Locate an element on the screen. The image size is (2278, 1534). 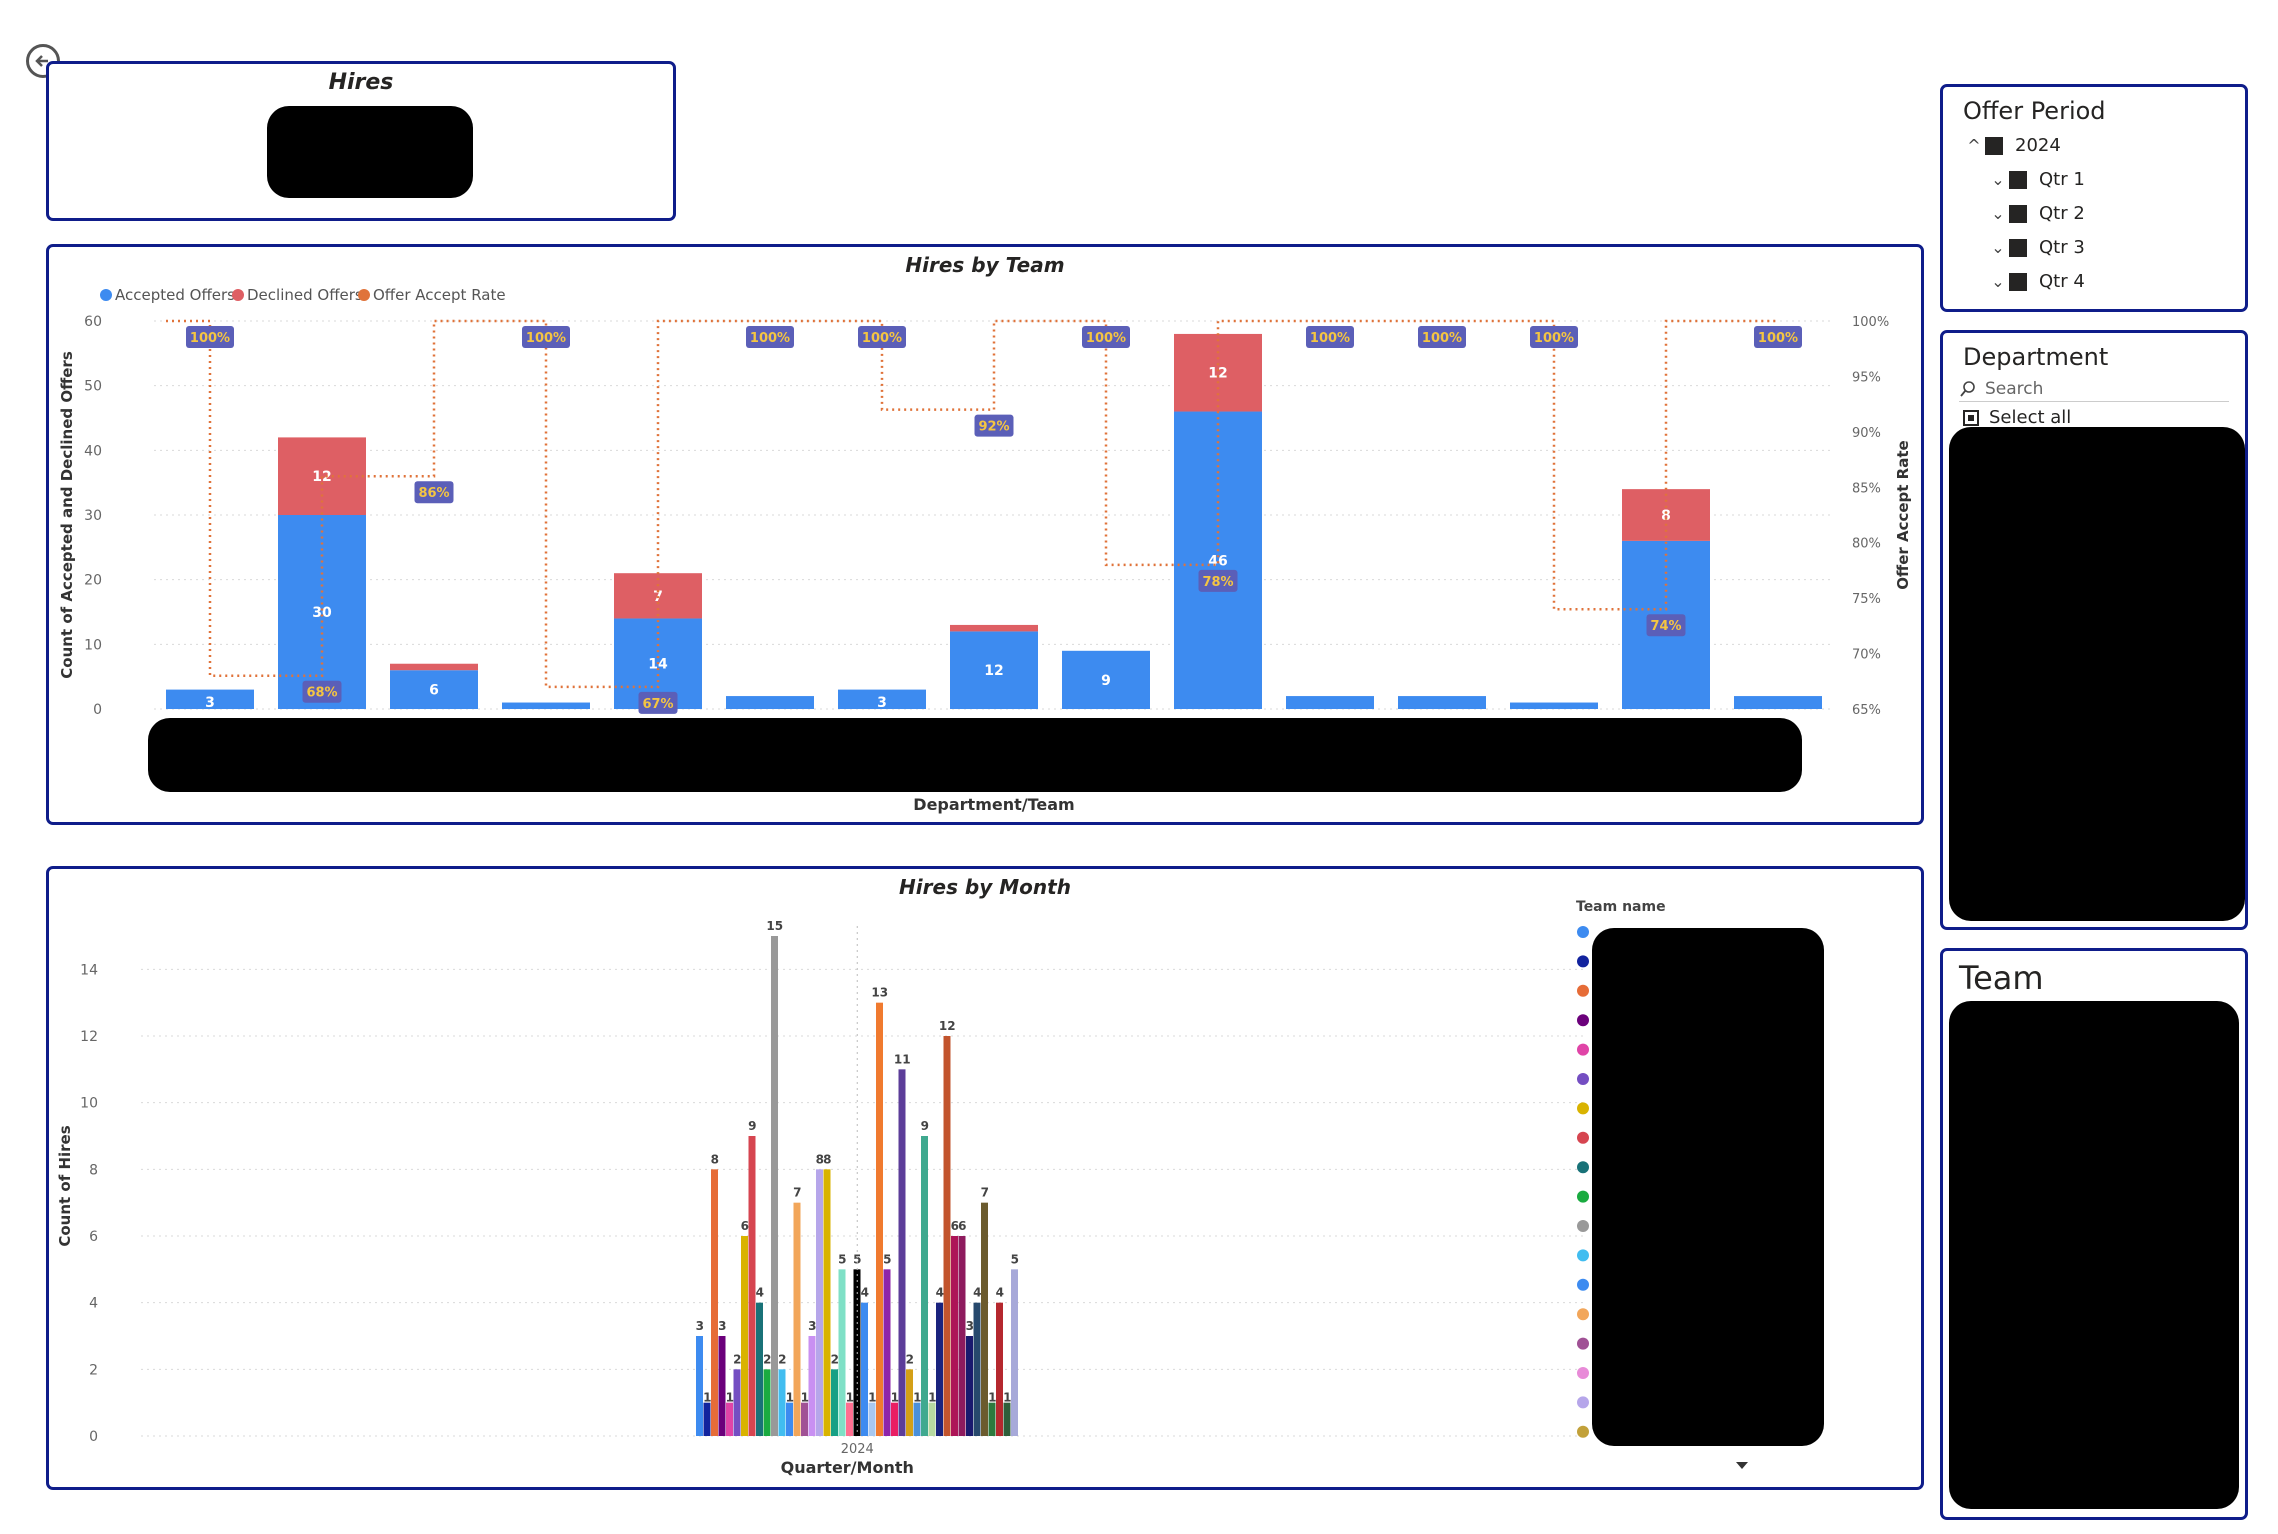
qtr3-row: ⌄ Qtr 3 is located at coordinates (2036, 247).